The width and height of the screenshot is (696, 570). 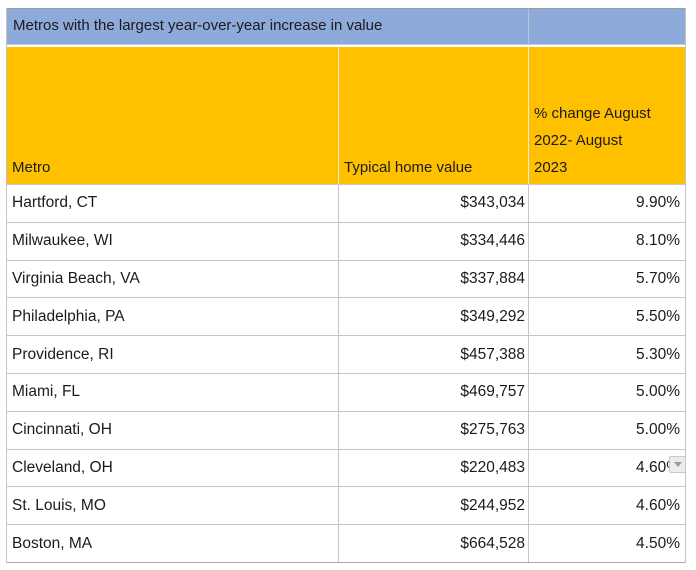 What do you see at coordinates (434, 317) in the screenshot?
I see `home-value-cell: $349,292` at bounding box center [434, 317].